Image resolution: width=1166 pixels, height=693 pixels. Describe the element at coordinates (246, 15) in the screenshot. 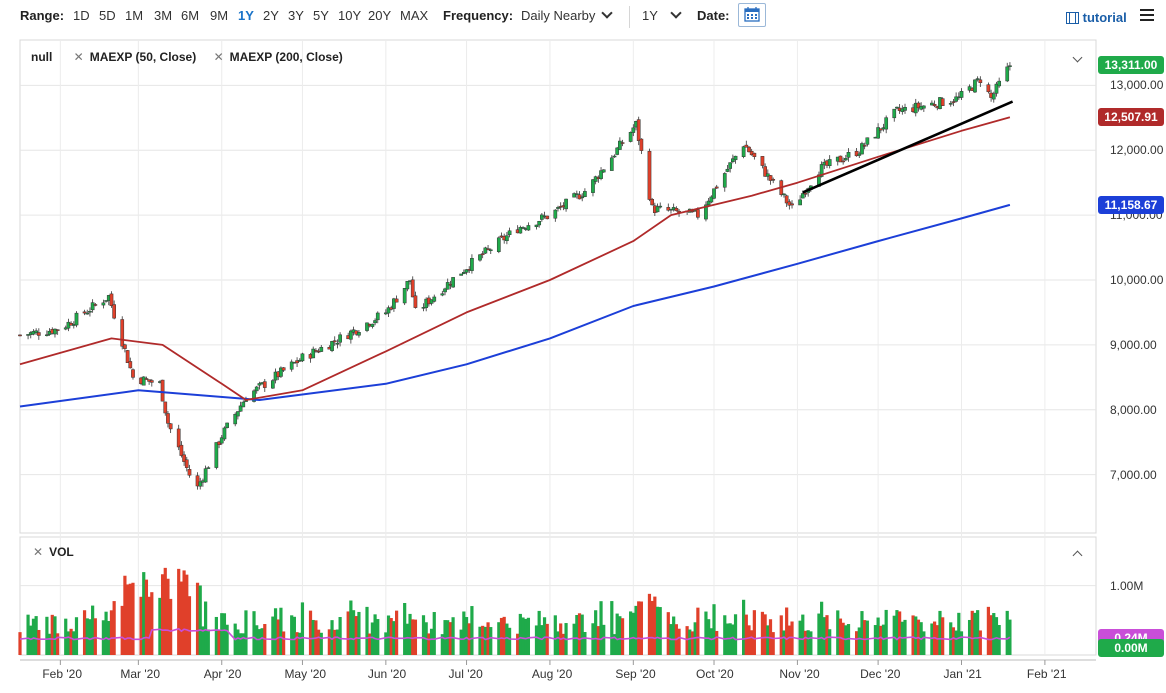

I see `range-1y: 1Y` at that location.